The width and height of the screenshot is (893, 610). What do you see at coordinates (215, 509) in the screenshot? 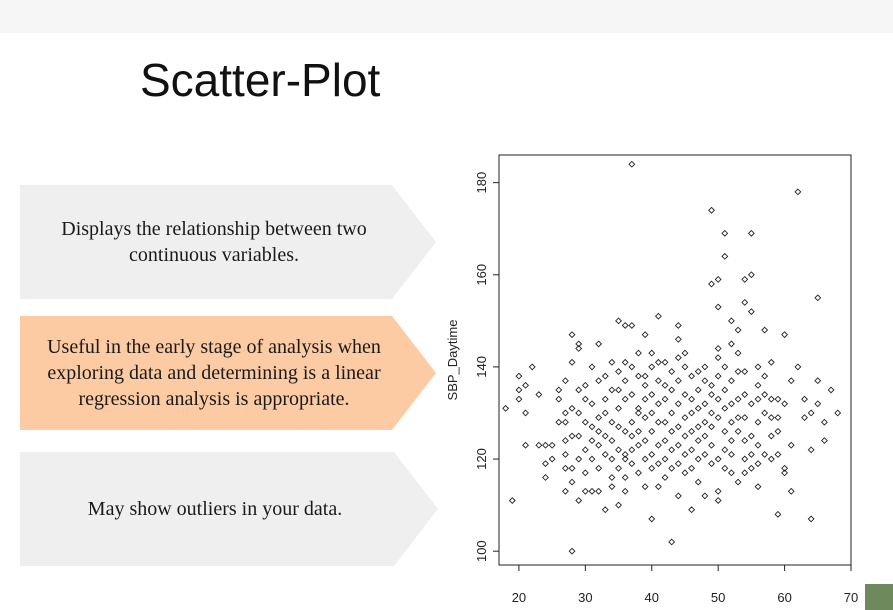
I see `info-card-text: May show outliers in your data.` at bounding box center [215, 509].